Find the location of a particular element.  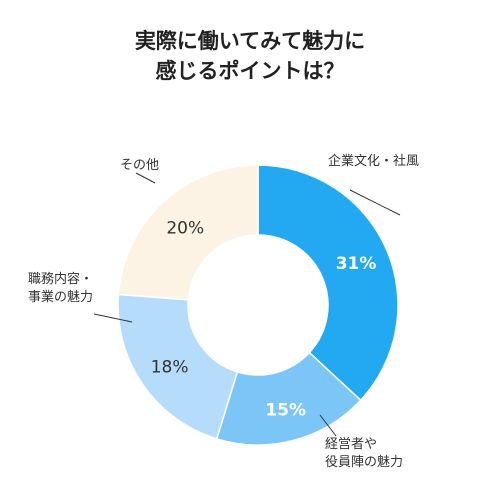

slice-value-label-2: 15% is located at coordinates (285, 410).